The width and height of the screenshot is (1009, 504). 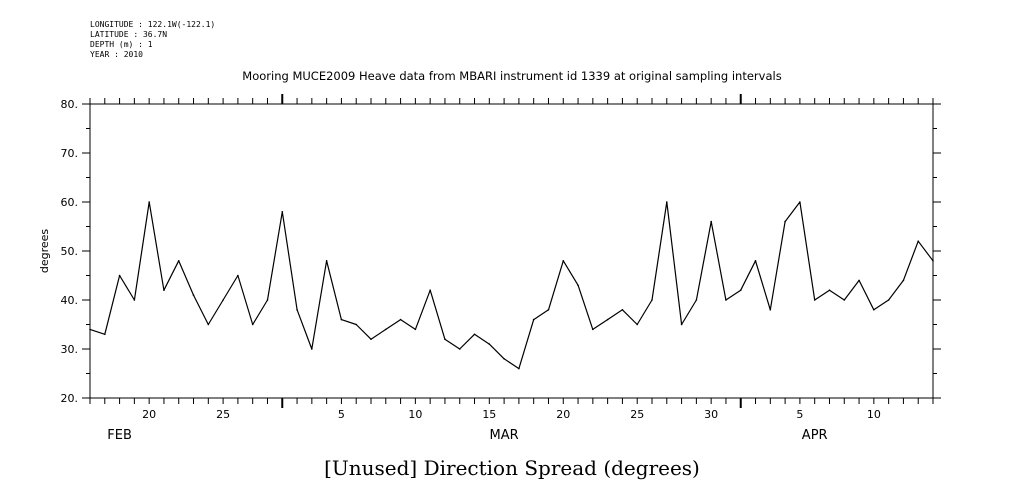 What do you see at coordinates (504, 435) in the screenshot?
I see `month-label: MAR` at bounding box center [504, 435].